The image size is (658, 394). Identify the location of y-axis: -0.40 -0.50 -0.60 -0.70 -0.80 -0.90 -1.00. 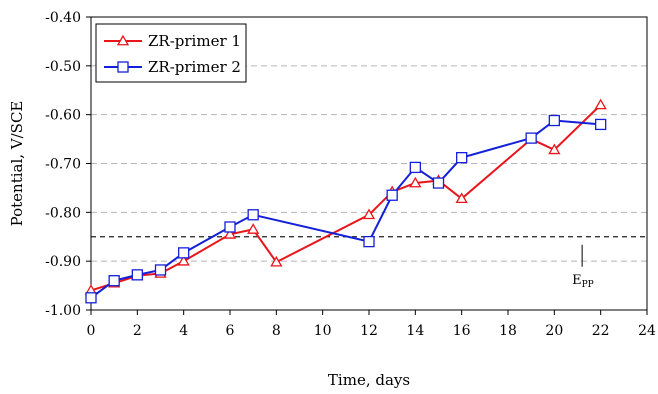
(68, 164).